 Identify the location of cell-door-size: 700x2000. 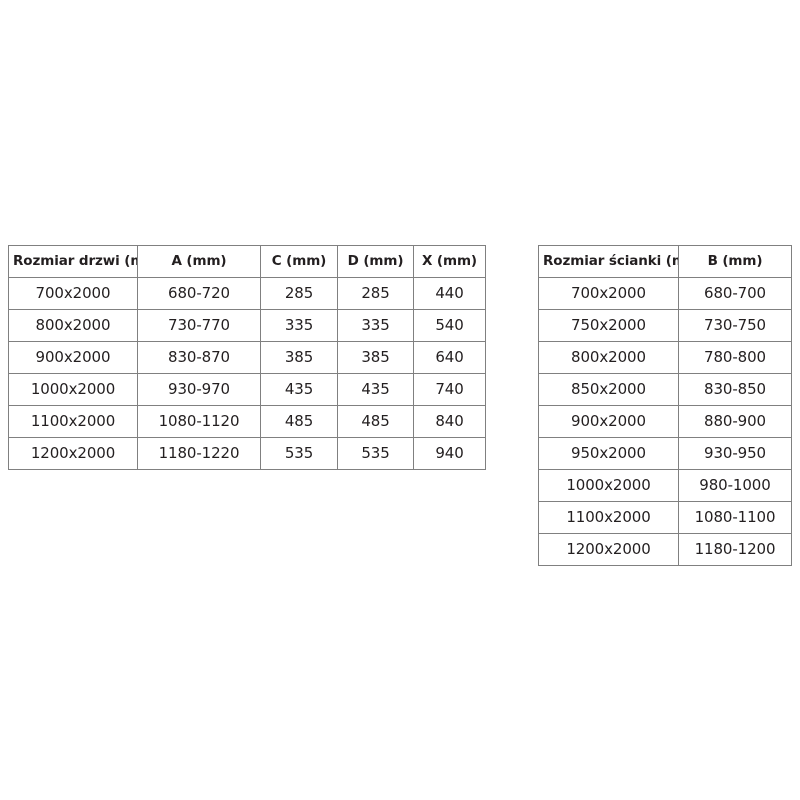
(73, 293).